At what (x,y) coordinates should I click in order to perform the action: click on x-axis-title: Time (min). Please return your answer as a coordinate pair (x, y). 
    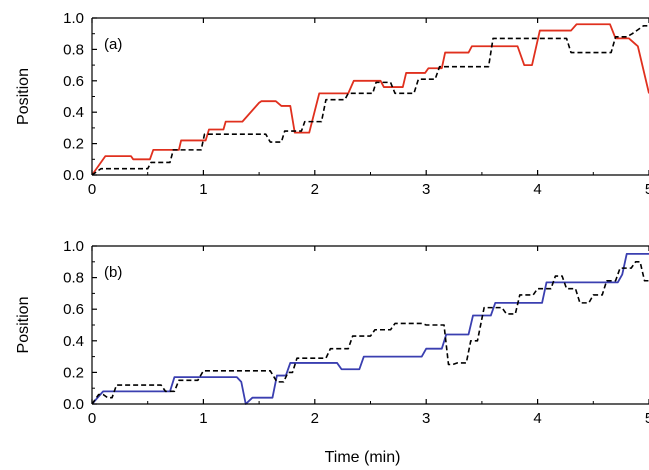
    Looking at the image, I should click on (363, 457).